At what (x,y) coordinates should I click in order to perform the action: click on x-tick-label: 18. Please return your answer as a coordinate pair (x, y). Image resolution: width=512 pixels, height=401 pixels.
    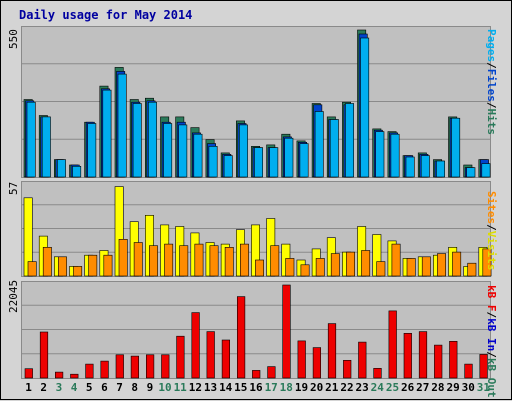
    Looking at the image, I should click on (286, 387).